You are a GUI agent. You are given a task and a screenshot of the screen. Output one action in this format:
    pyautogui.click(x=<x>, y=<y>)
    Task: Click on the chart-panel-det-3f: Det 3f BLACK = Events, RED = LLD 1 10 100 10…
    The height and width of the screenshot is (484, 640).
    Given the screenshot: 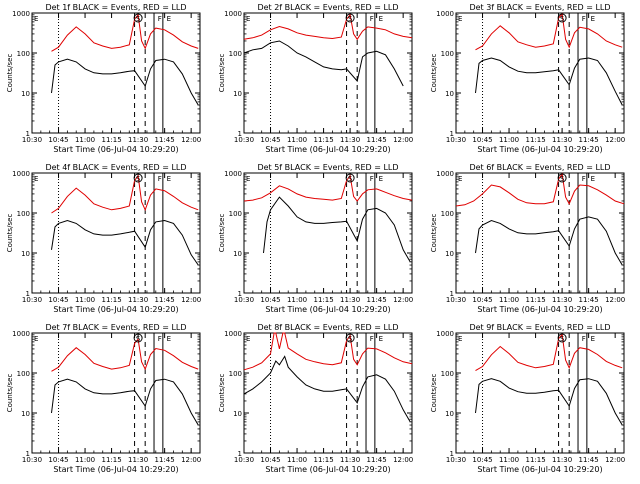 What is the action you would take?
    pyautogui.click(x=527, y=78)
    